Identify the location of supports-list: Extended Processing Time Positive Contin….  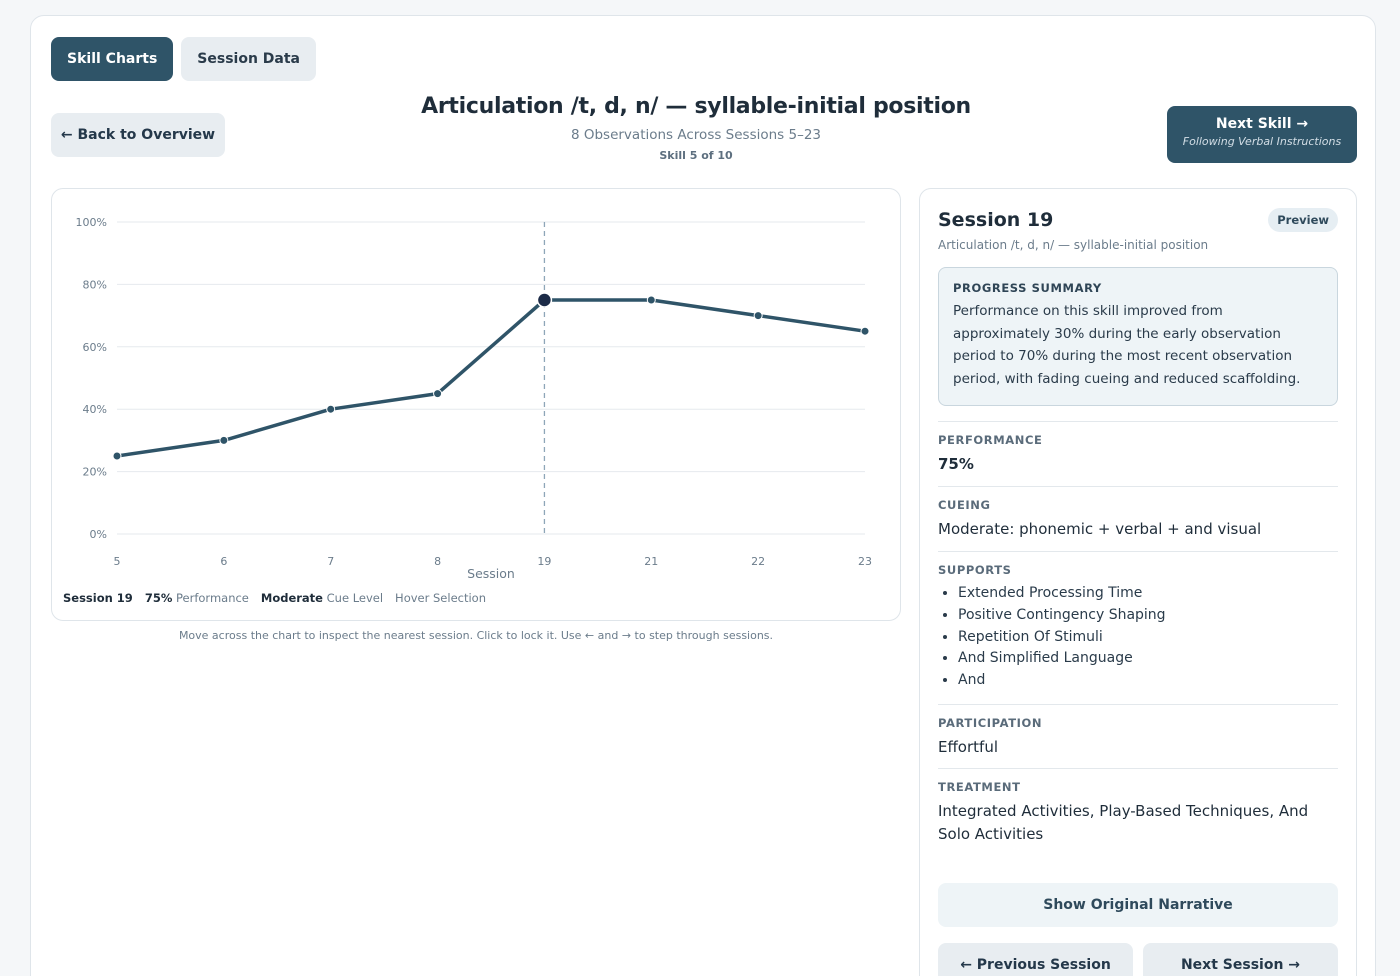
(1138, 637).